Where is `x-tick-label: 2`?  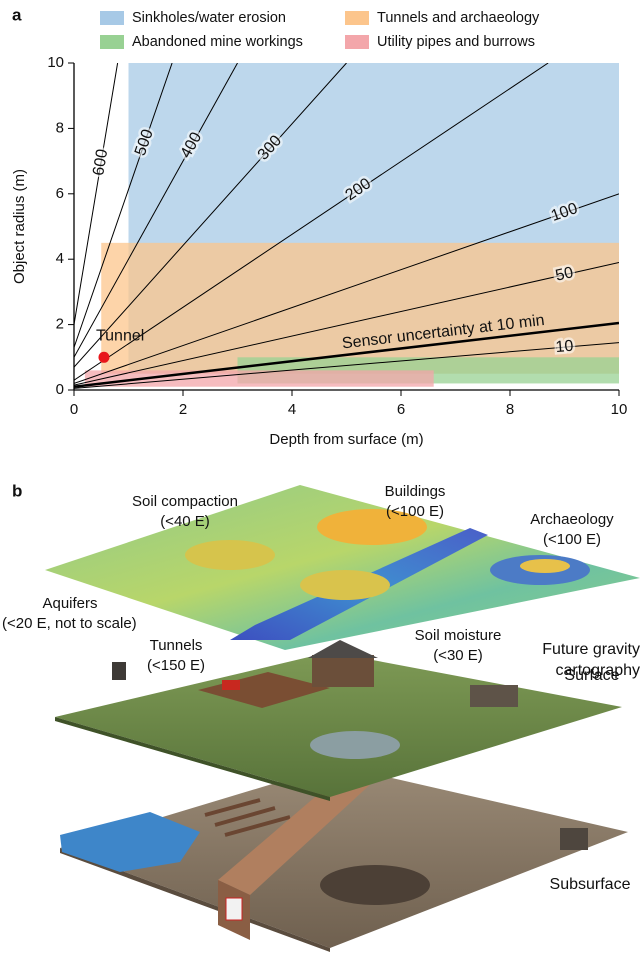 x-tick-label: 2 is located at coordinates (183, 409).